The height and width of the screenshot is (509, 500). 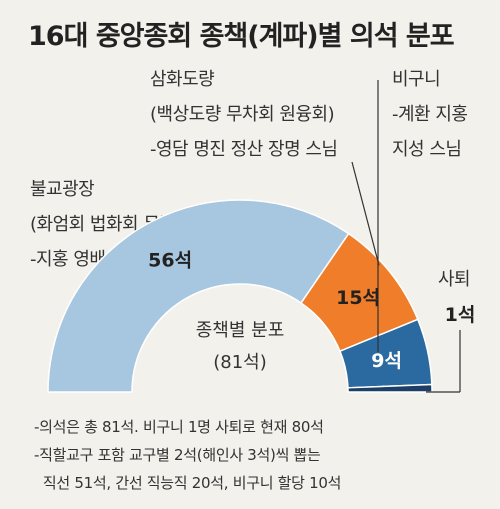 I want to click on label-bigu-line-2: -계환 지홍, so click(x=430, y=114).